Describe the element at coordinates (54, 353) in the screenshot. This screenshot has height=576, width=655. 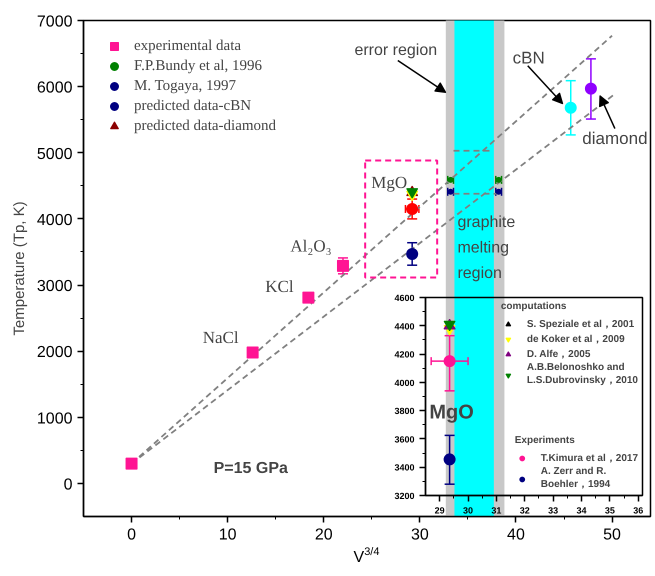
I see `y-tick-label: 2000` at that location.